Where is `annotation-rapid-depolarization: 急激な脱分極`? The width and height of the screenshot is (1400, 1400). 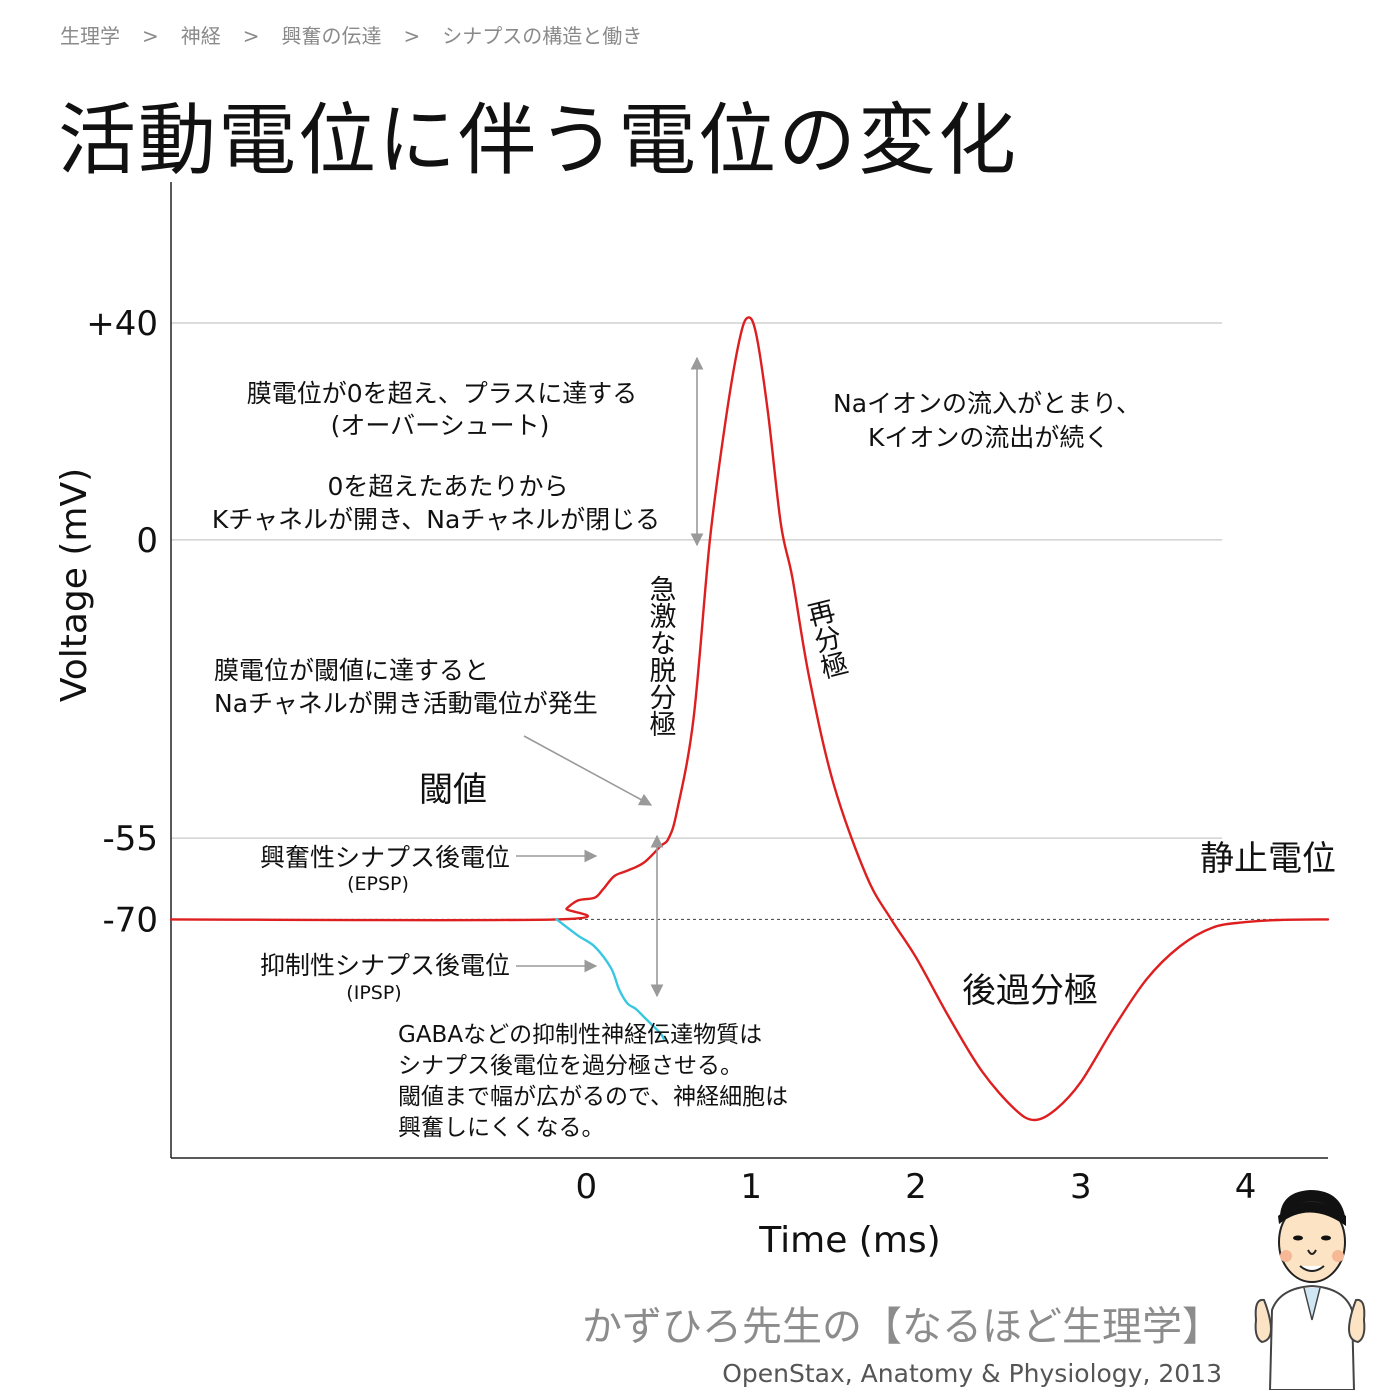 annotation-rapid-depolarization: 急激な脱分極 is located at coordinates (661, 656).